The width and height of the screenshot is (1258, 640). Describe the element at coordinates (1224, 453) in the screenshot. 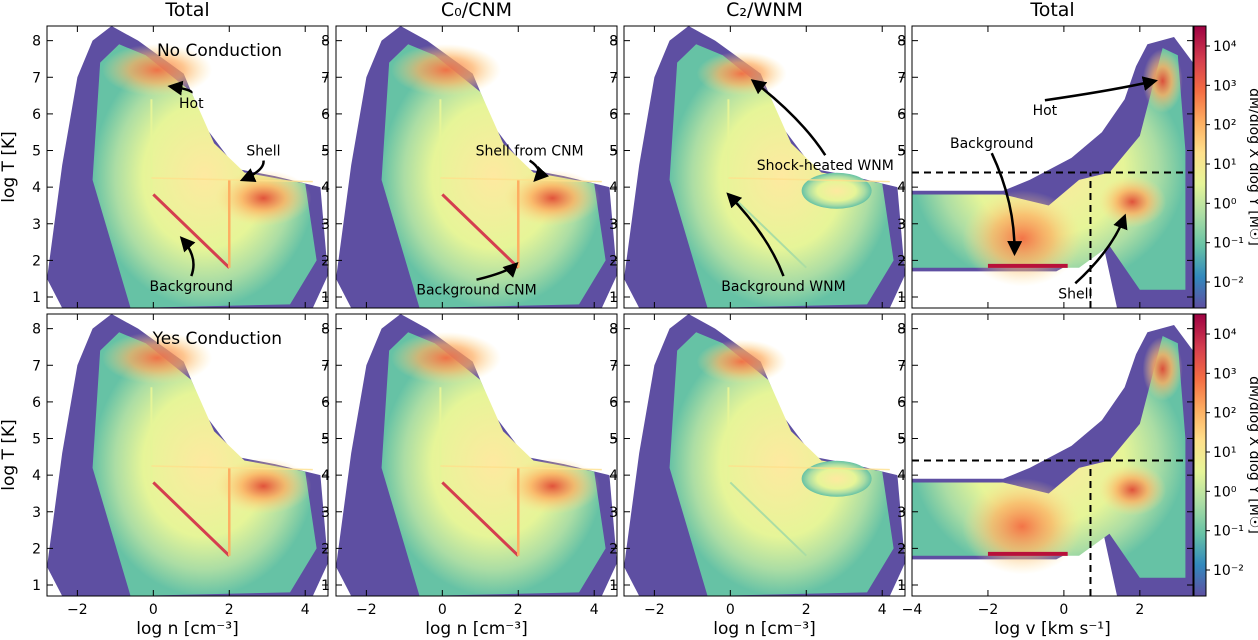

I see `colorbar-tick-label: 10¹` at that location.